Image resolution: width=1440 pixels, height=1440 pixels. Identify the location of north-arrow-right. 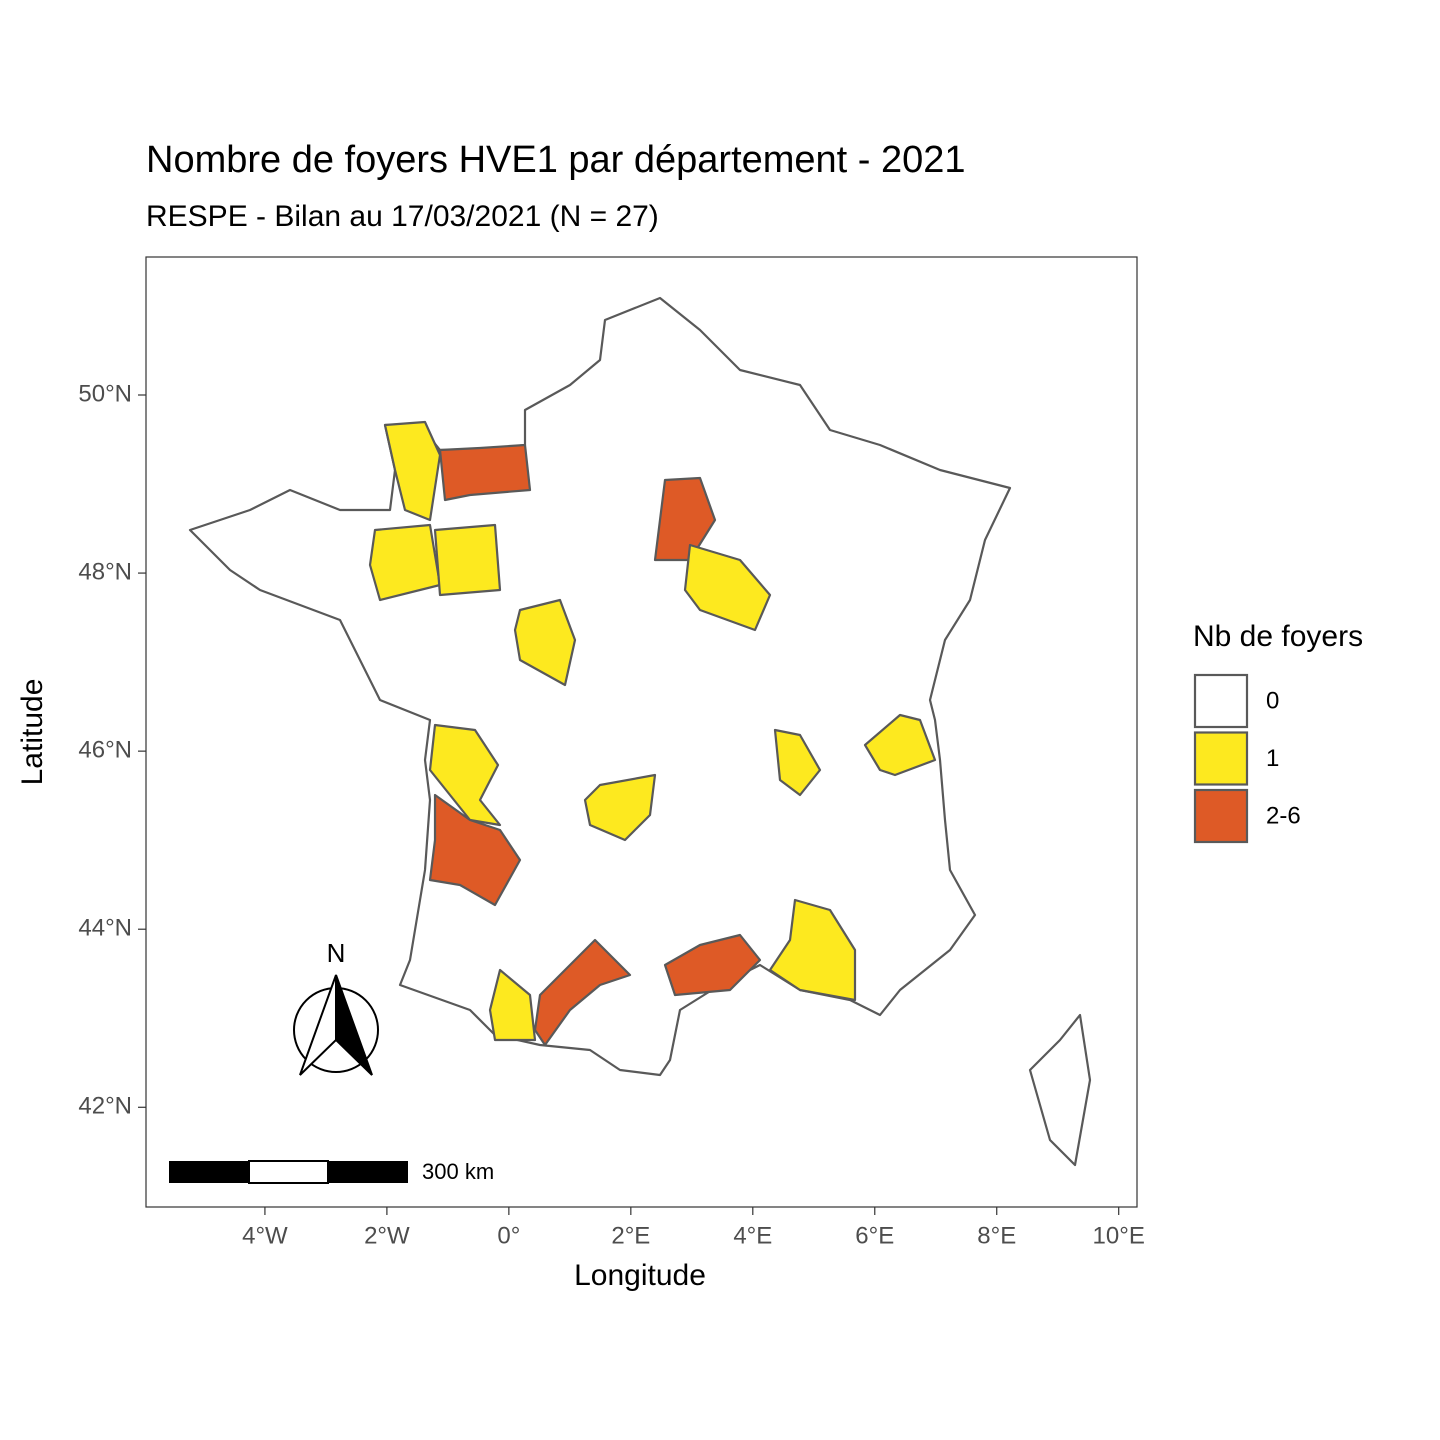
(354, 1025).